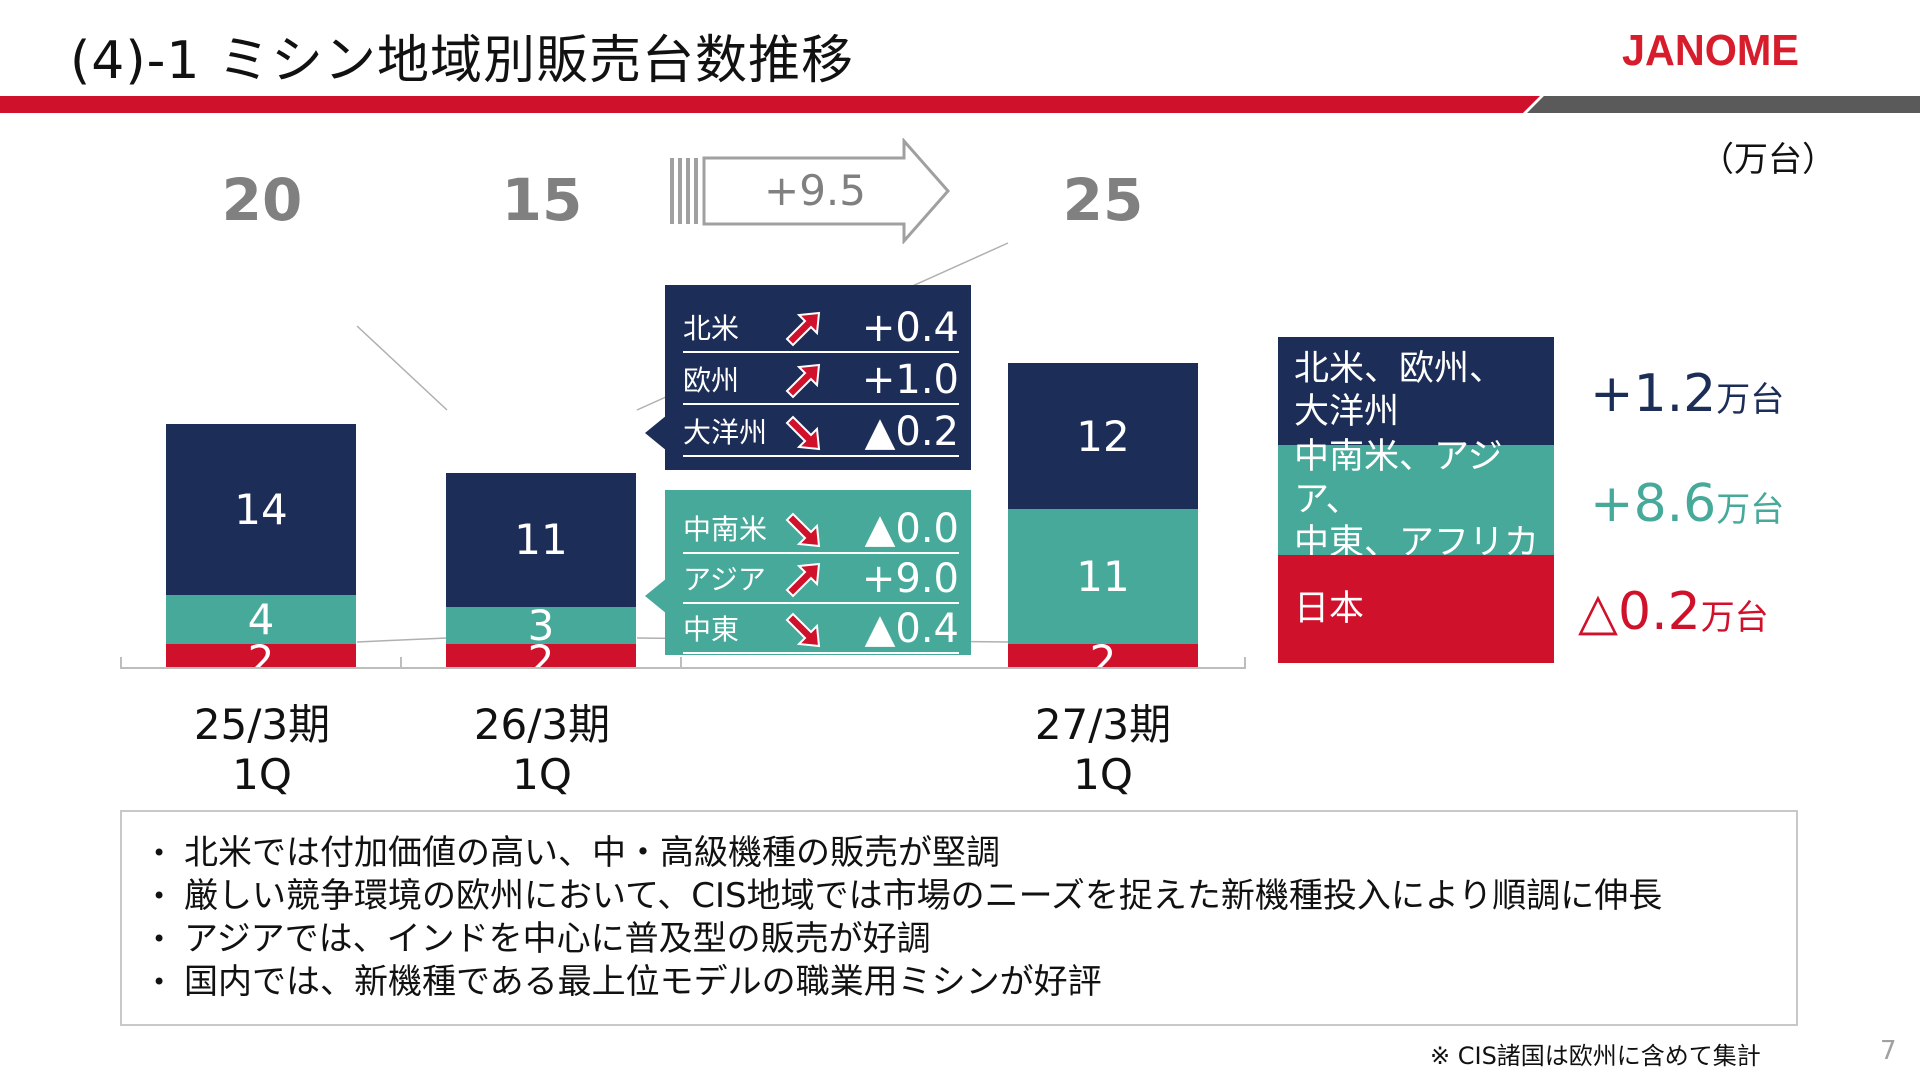  I want to click on bar-north-3: 12, so click(1103, 436).